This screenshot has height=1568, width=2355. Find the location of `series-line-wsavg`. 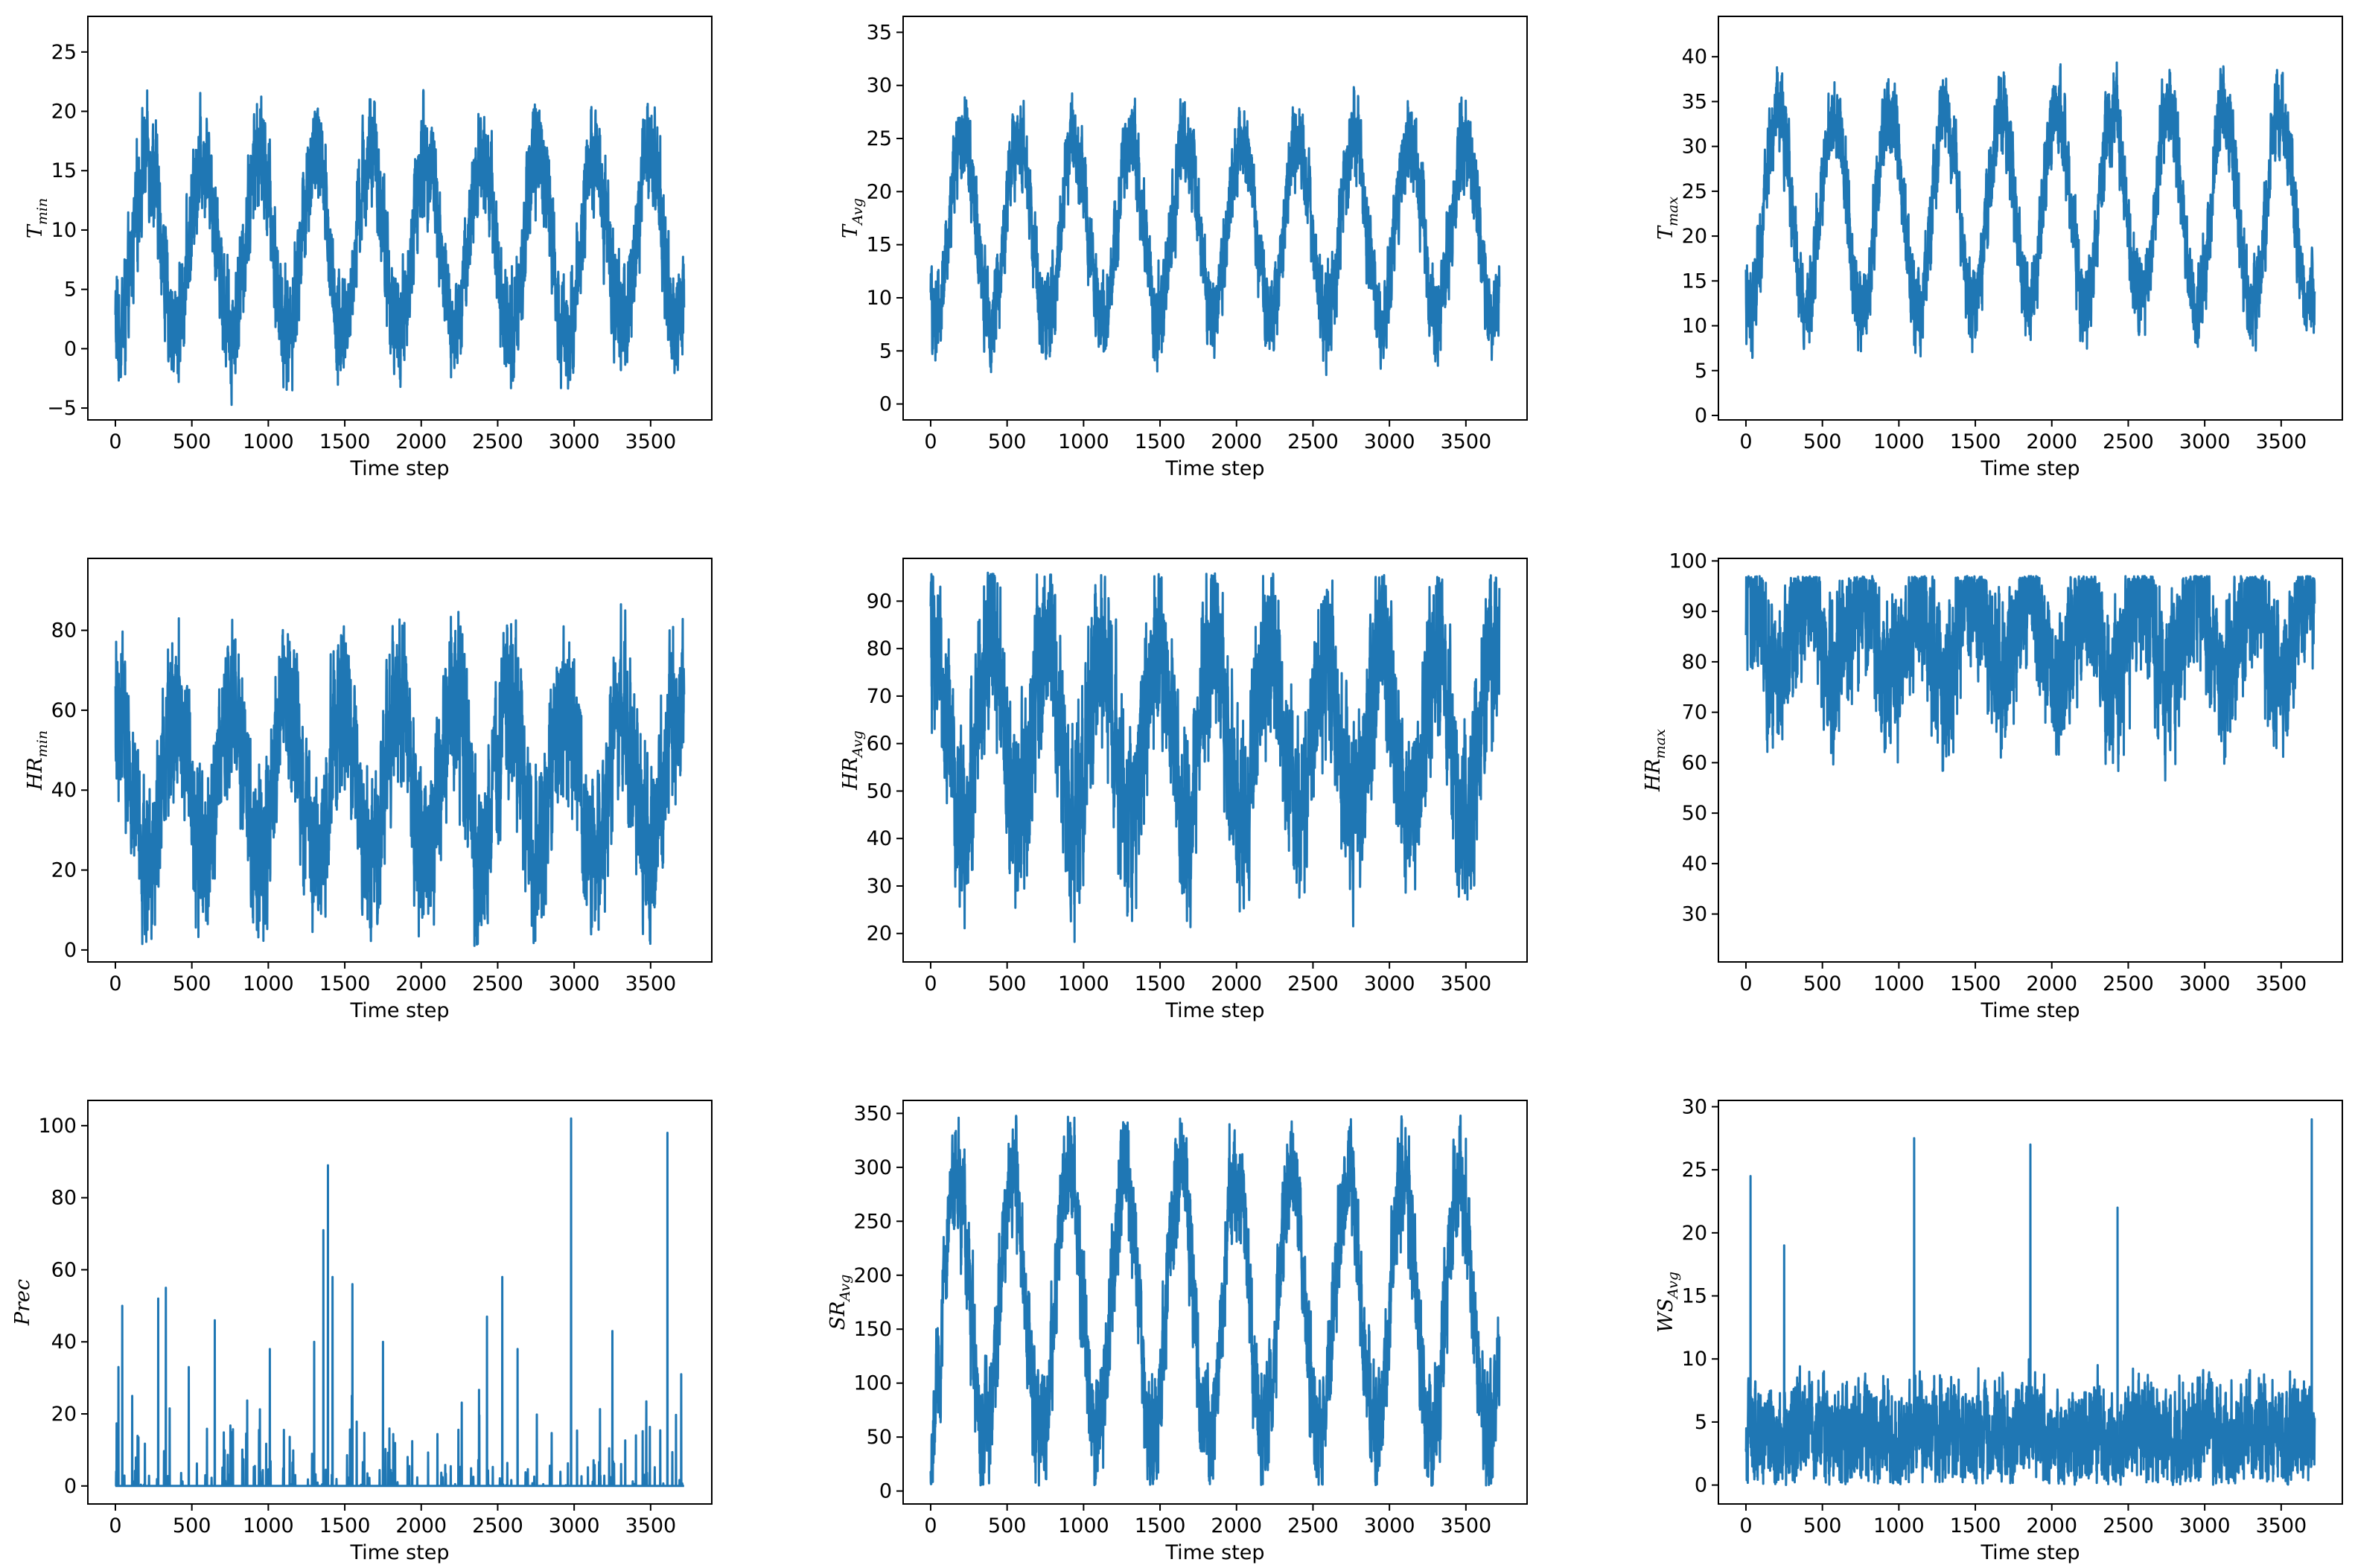

series-line-wsavg is located at coordinates (2030, 1302).